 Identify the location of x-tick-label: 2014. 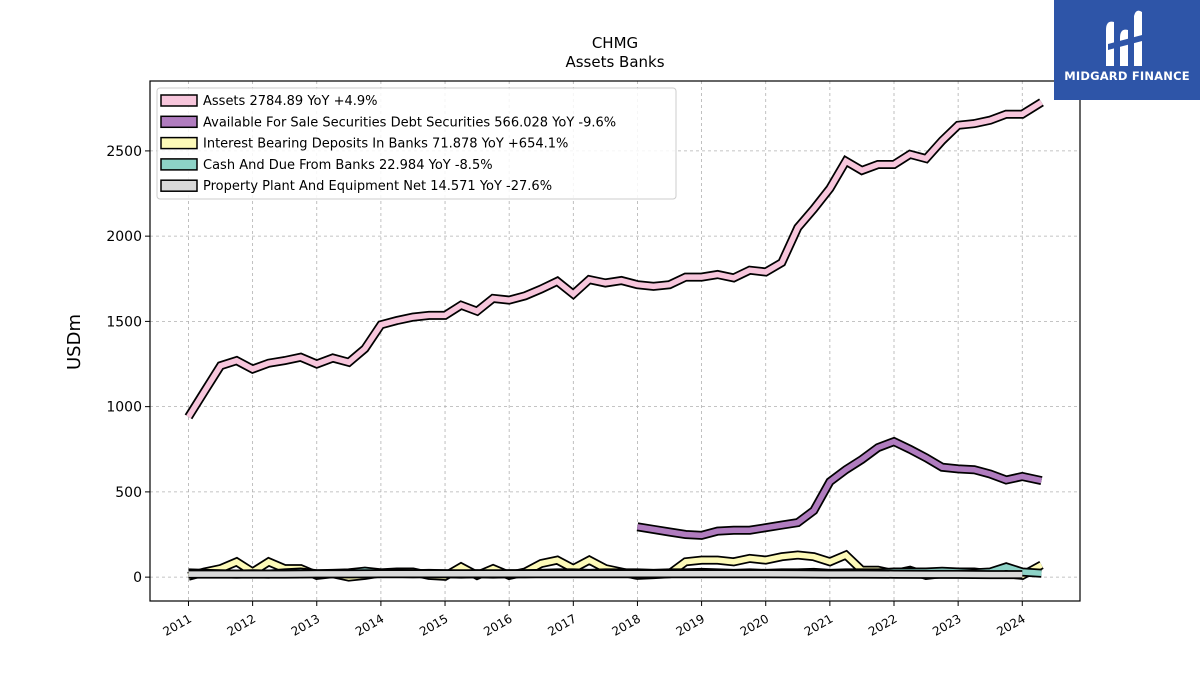
(369, 624).